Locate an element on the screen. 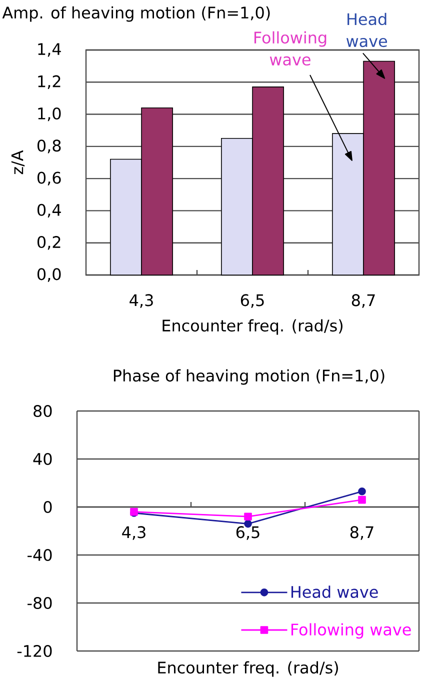 Image resolution: width=428 pixels, height=681 pixels. y-tick-label: 0,4 is located at coordinates (49, 211).